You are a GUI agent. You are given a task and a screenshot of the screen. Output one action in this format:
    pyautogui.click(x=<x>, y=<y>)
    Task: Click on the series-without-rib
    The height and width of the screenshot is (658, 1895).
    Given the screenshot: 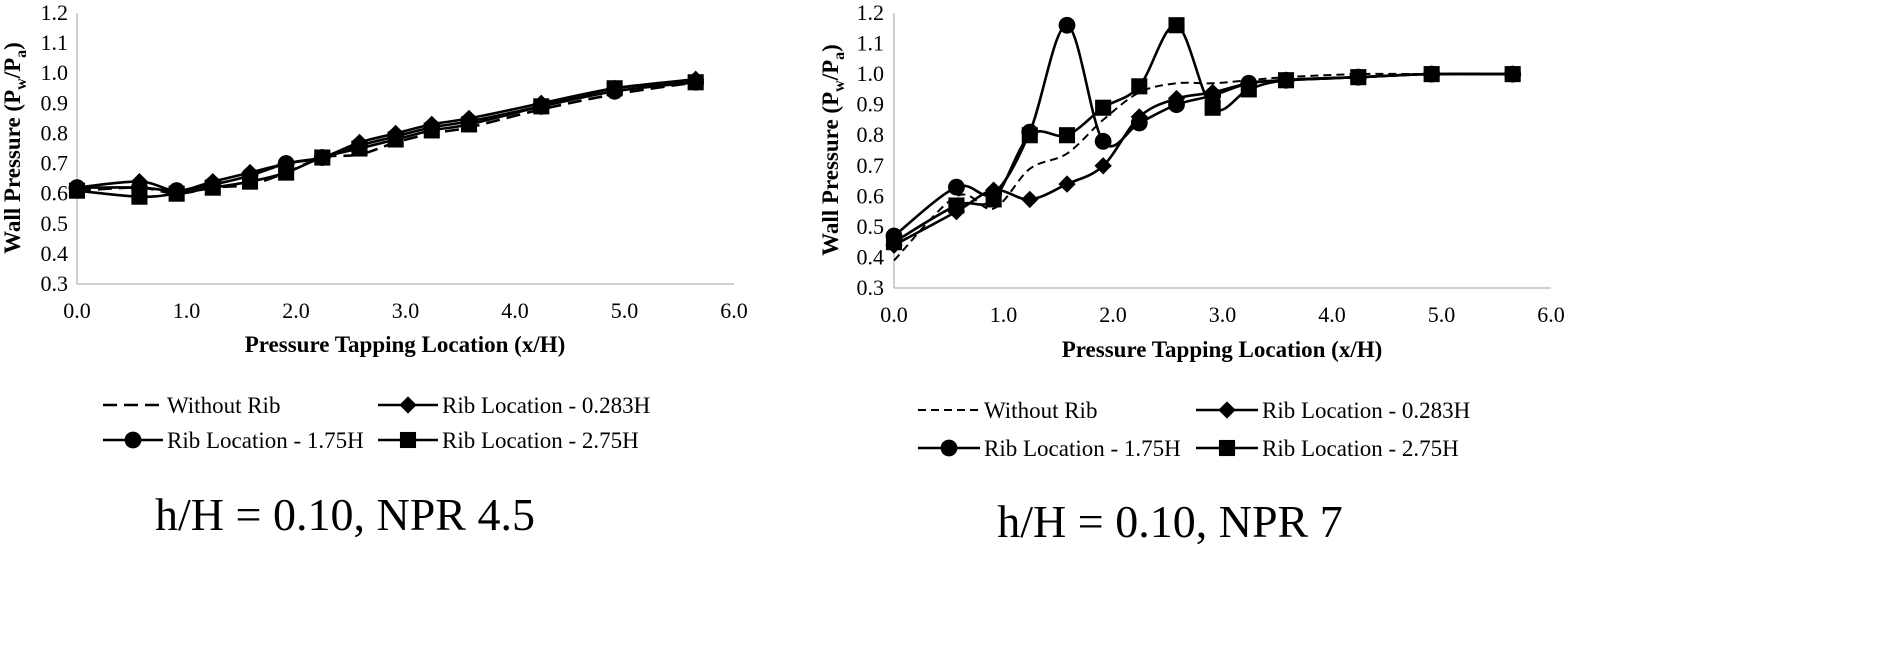 What is the action you would take?
    pyautogui.click(x=1203, y=167)
    